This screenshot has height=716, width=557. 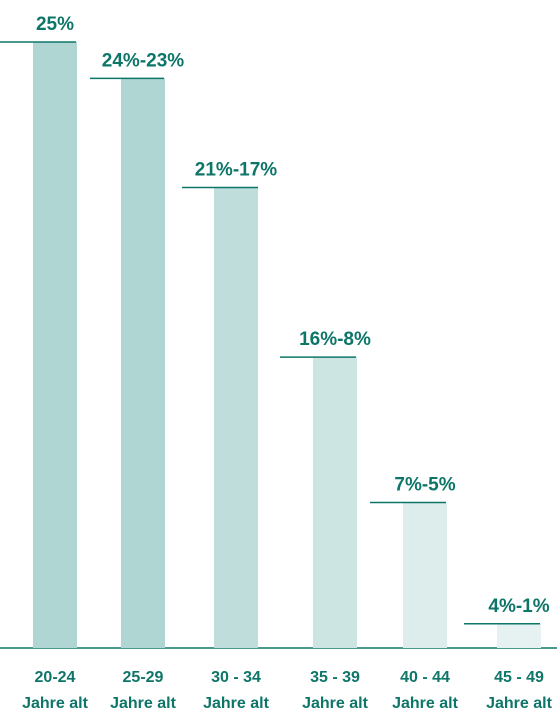 What do you see at coordinates (236, 703) in the screenshot?
I see `x-tick-sublabel-3: Jahre alt` at bounding box center [236, 703].